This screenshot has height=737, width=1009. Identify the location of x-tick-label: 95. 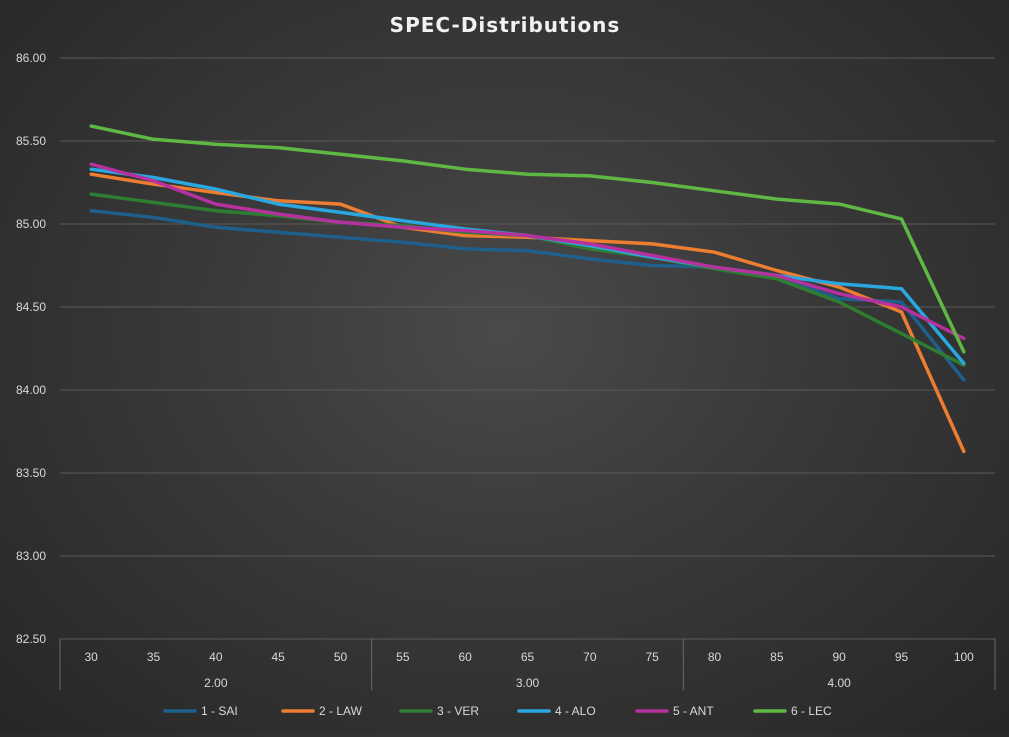
(902, 657).